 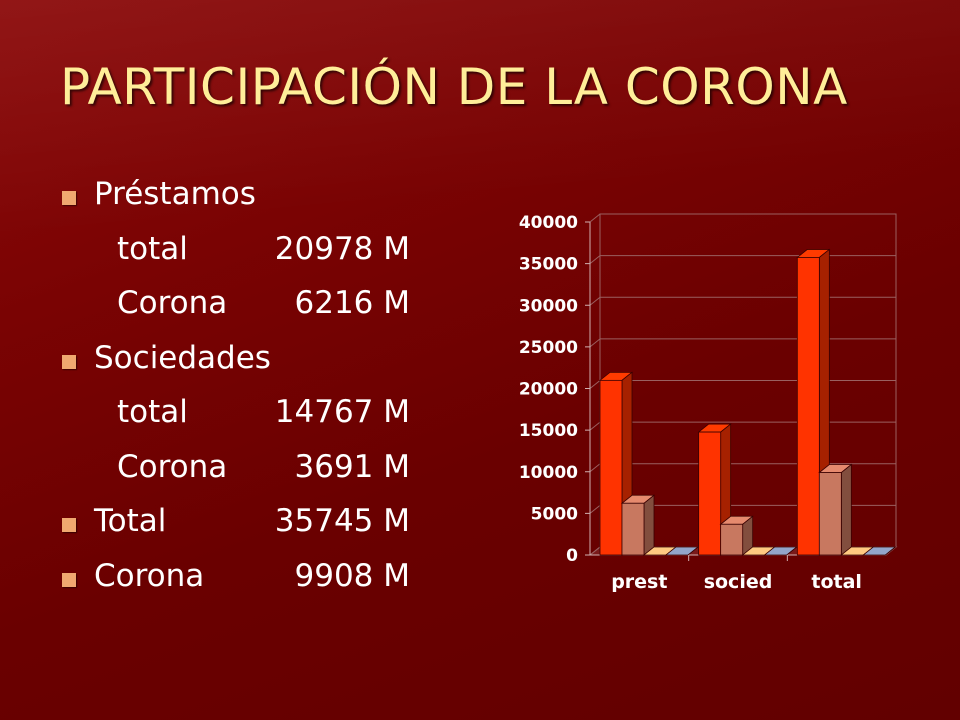 I want to click on y-tick-label: 35000, so click(x=548, y=265).